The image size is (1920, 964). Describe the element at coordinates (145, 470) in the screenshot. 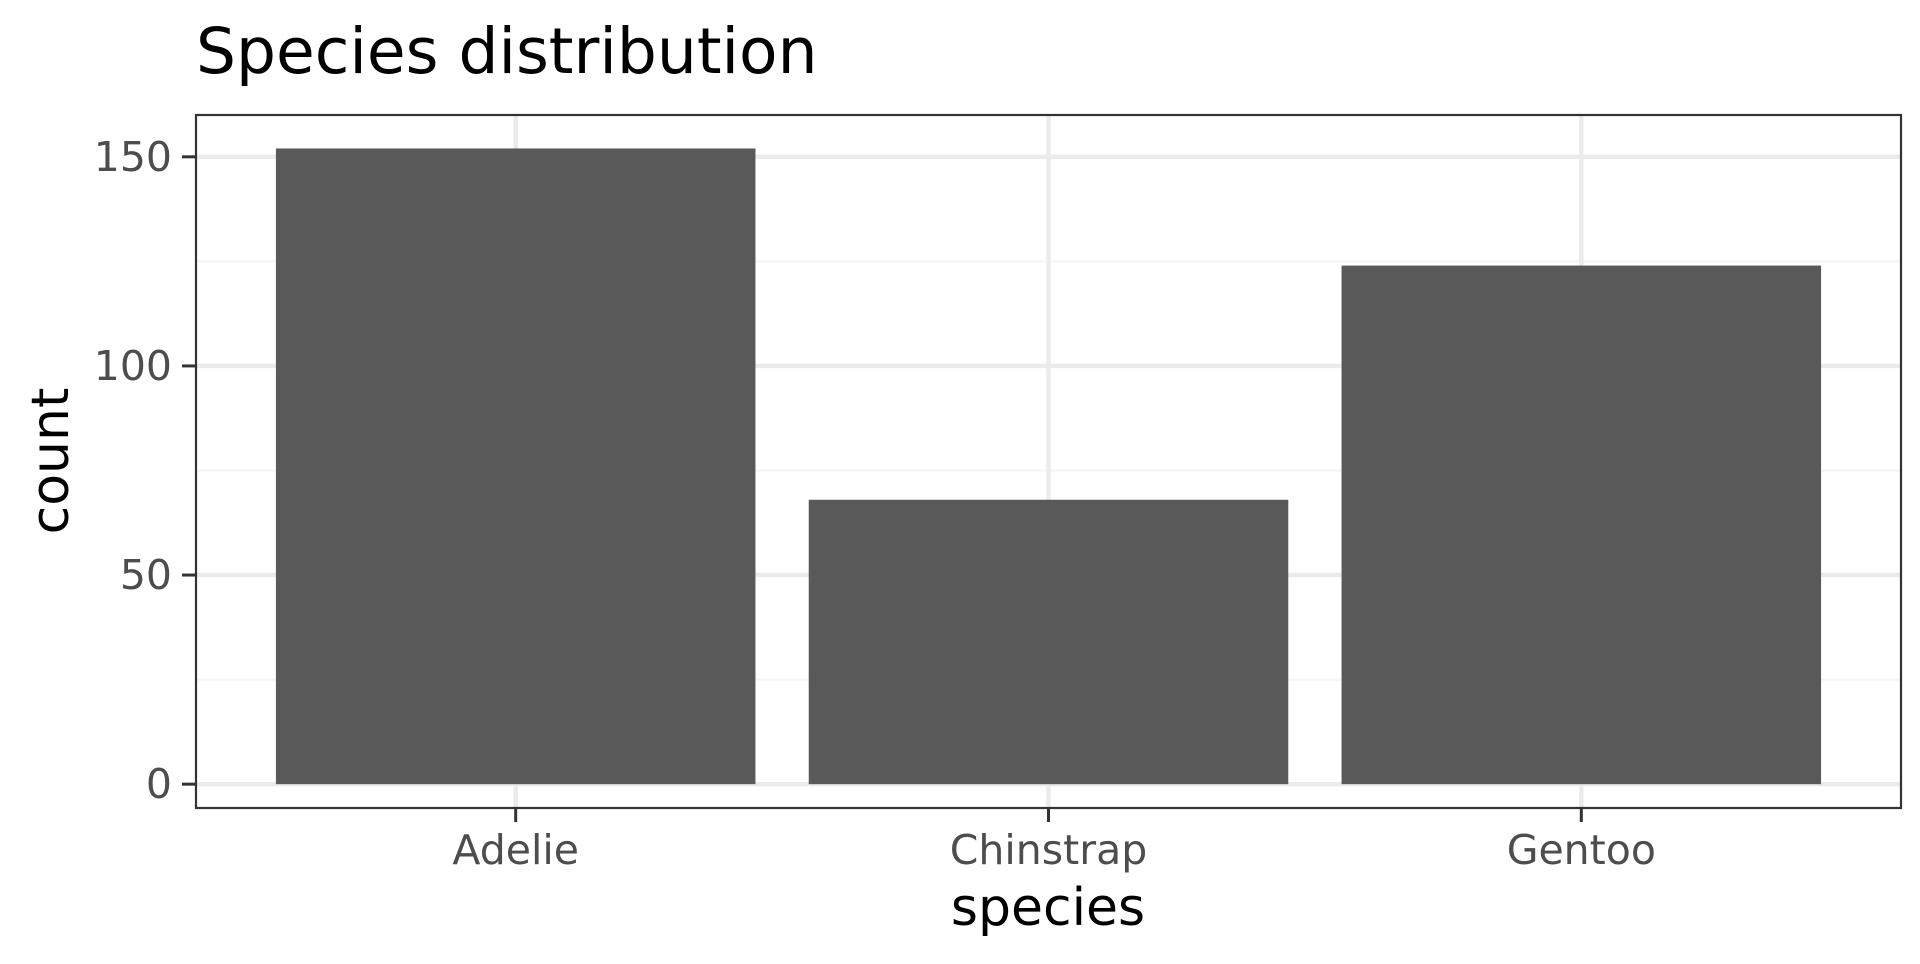

I see `y-axis: 0 50 100 150` at that location.